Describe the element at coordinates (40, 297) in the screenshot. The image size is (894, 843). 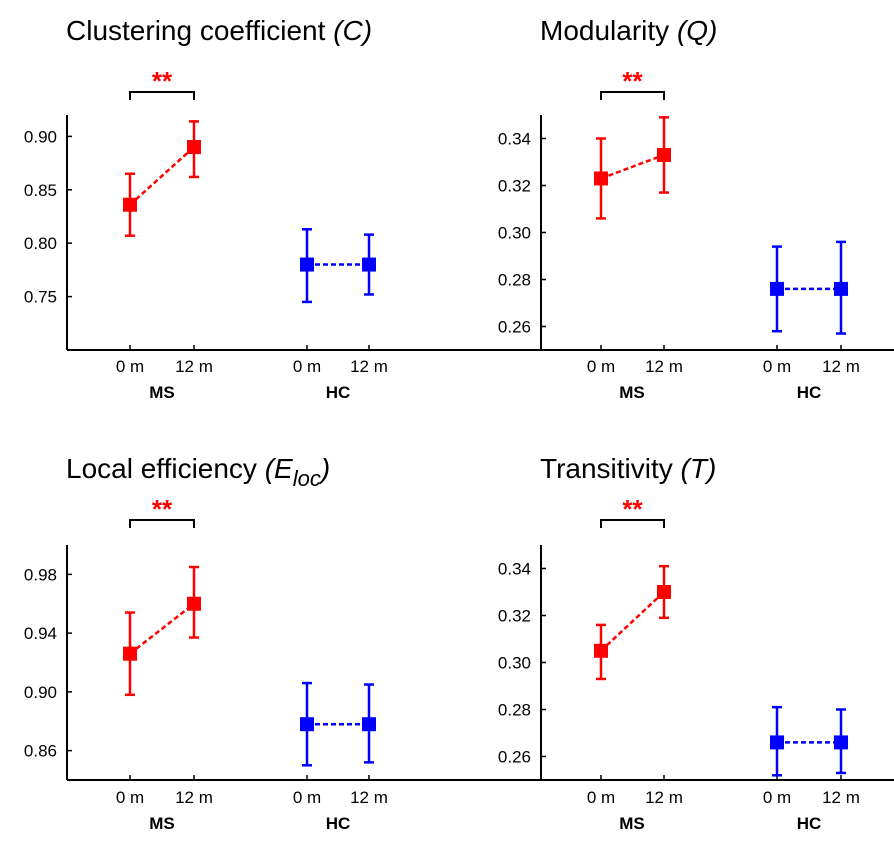
I see `y-tick-label: 0.75` at that location.